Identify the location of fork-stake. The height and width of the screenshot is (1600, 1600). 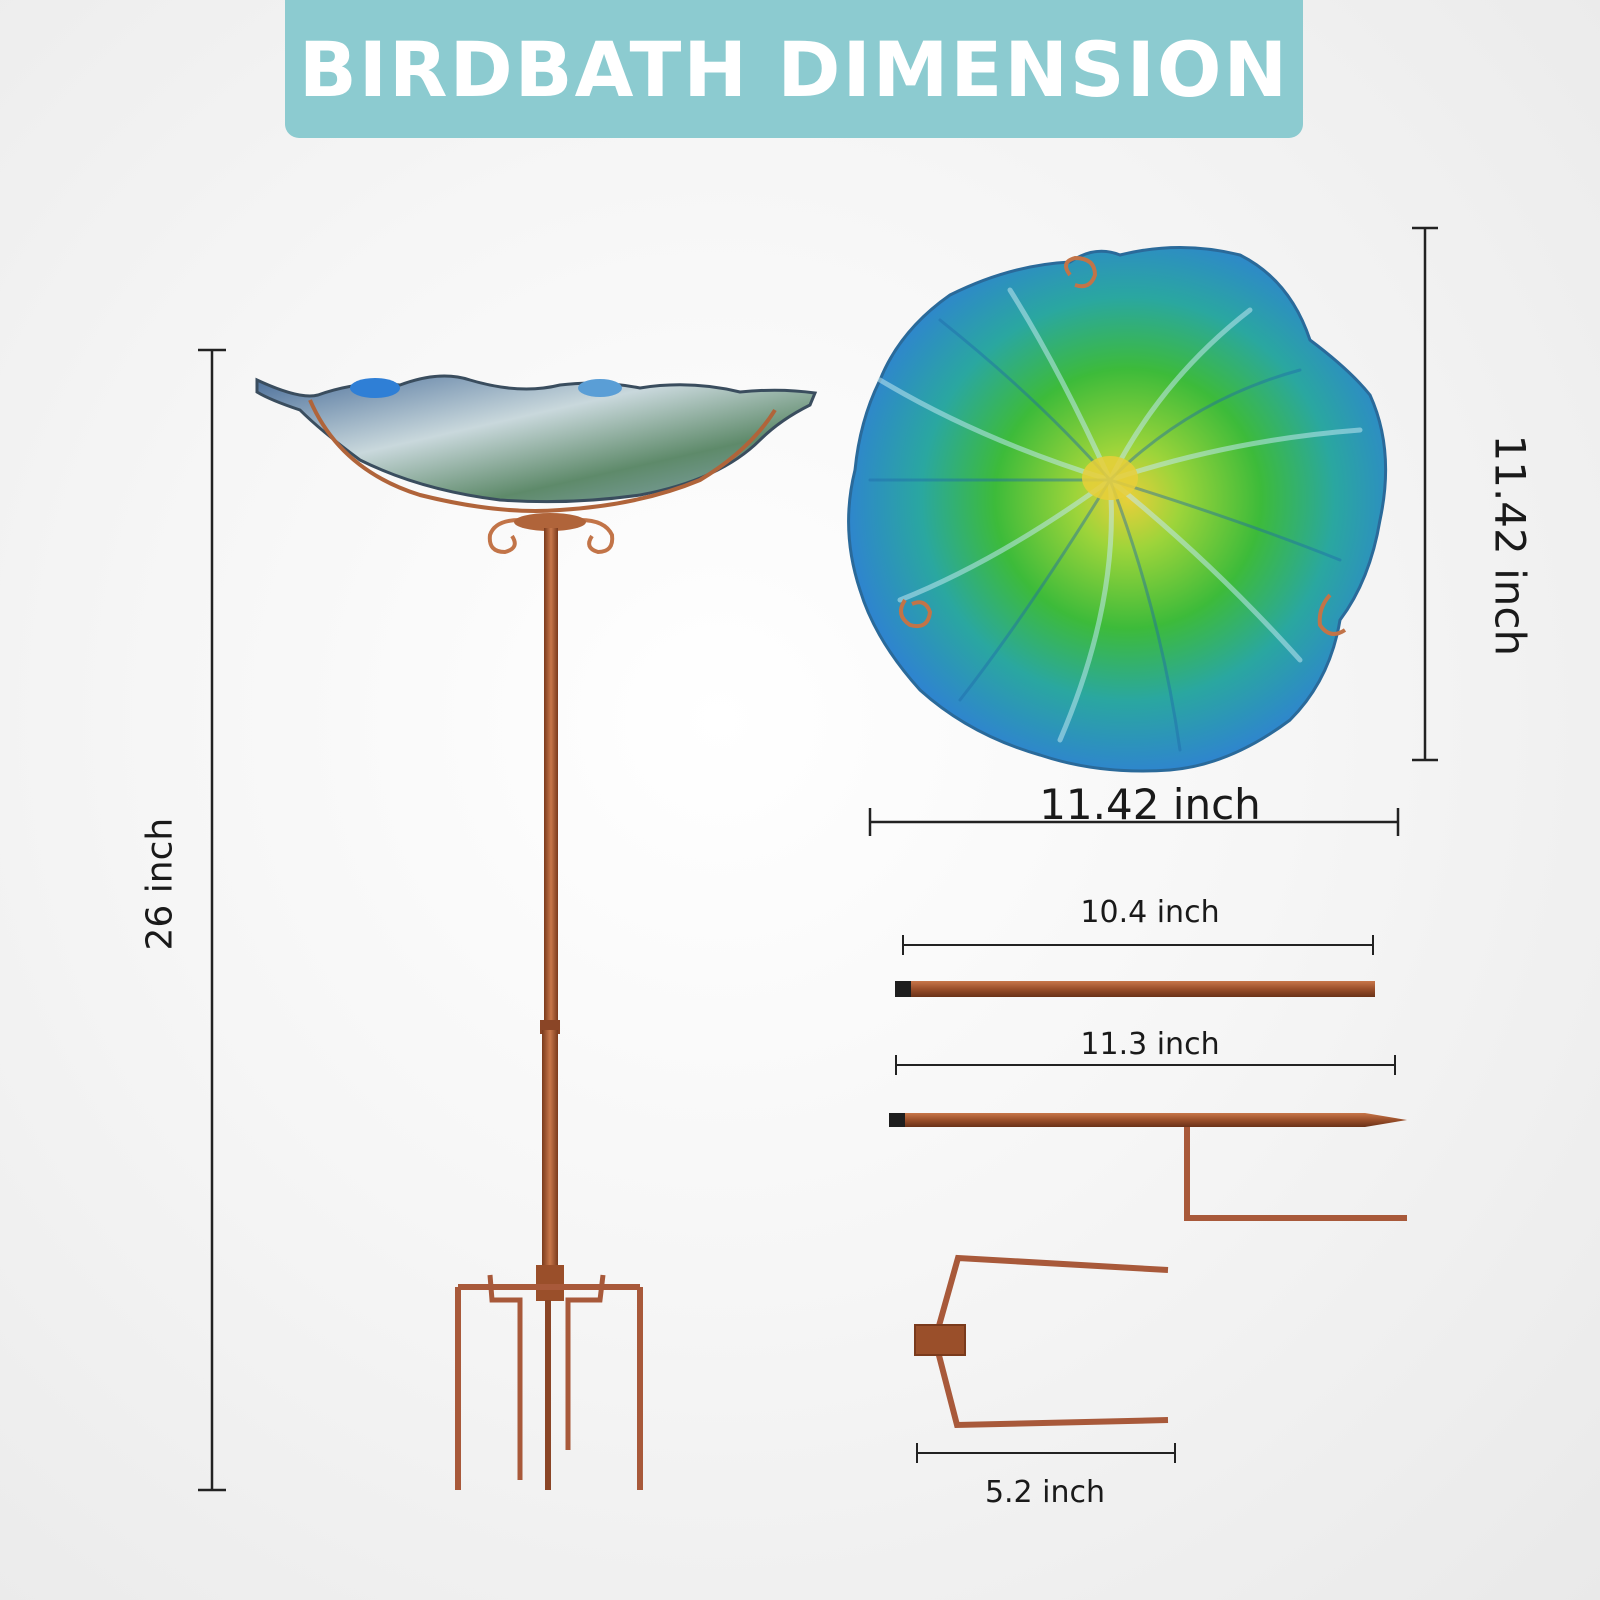
(1041, 1341).